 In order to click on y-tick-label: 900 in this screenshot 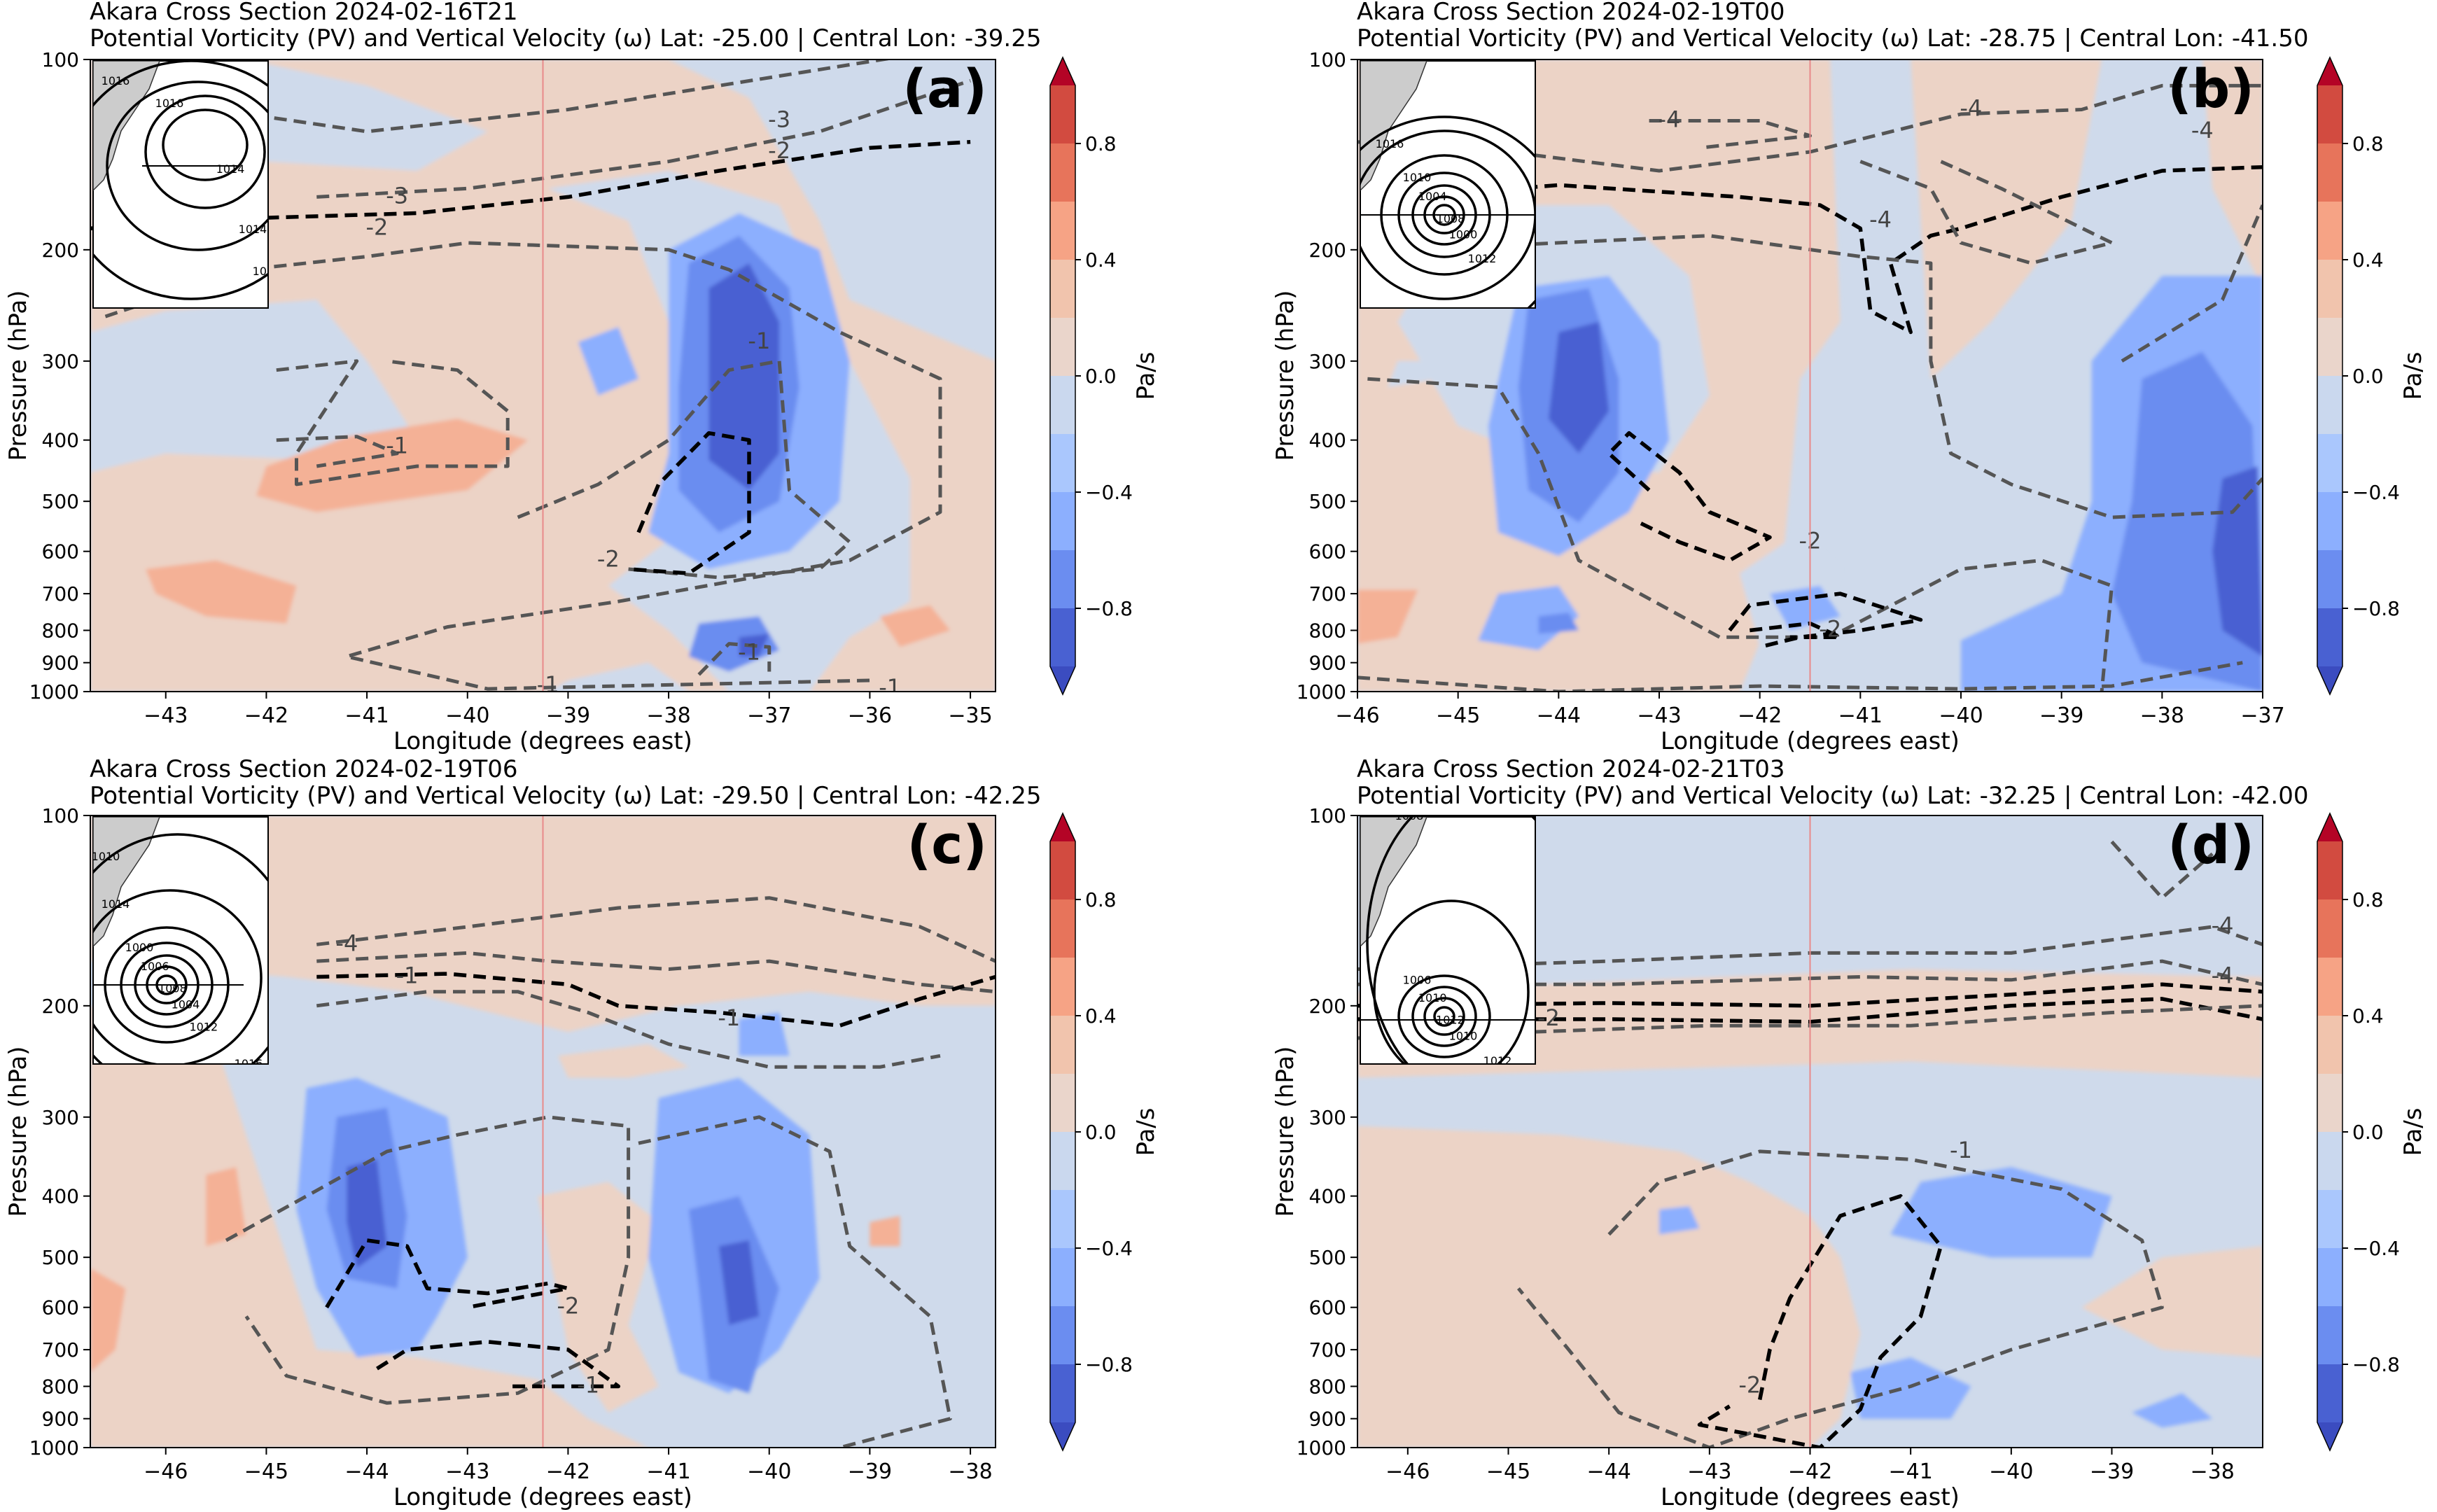, I will do `click(1327, 663)`.